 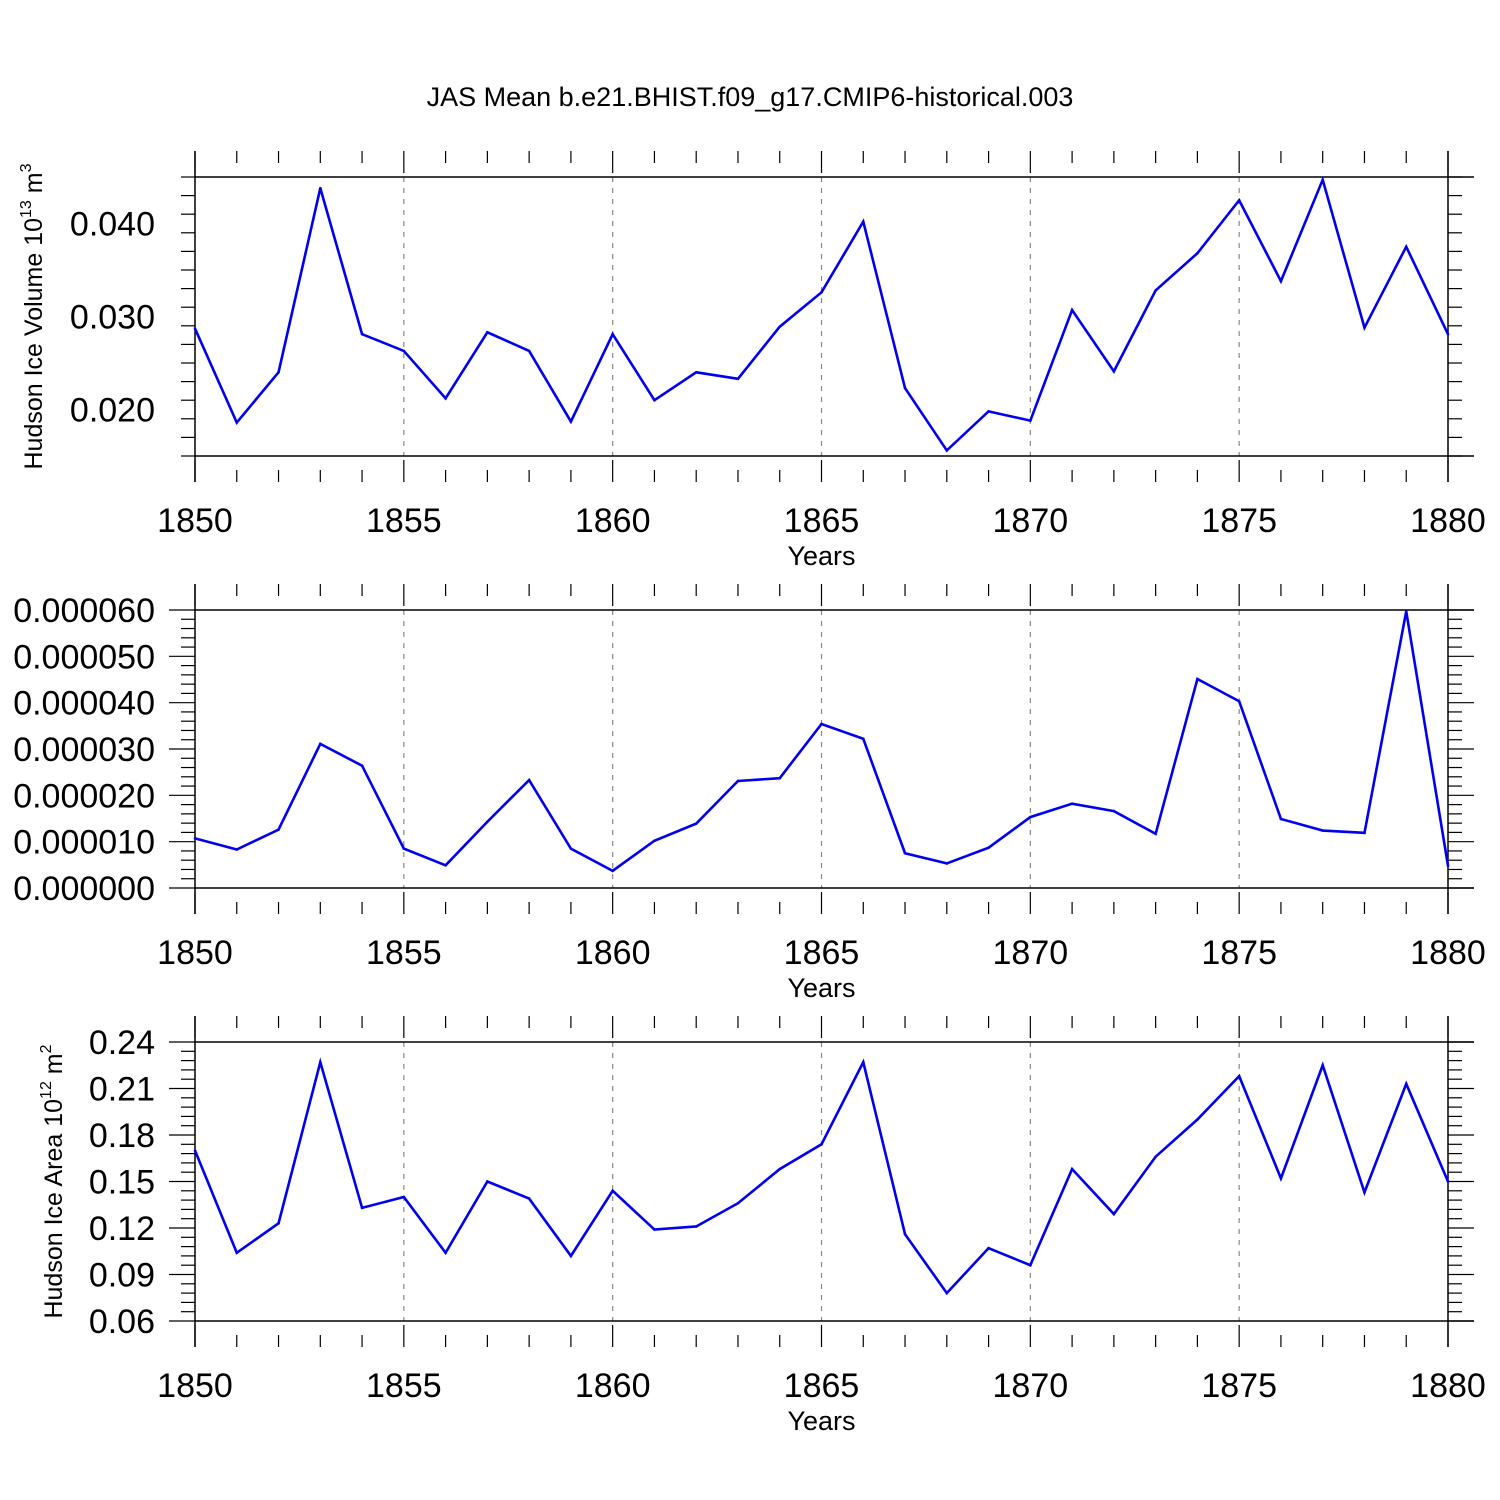 What do you see at coordinates (84, 796) in the screenshot?
I see `y-tick-label: 0.000020` at bounding box center [84, 796].